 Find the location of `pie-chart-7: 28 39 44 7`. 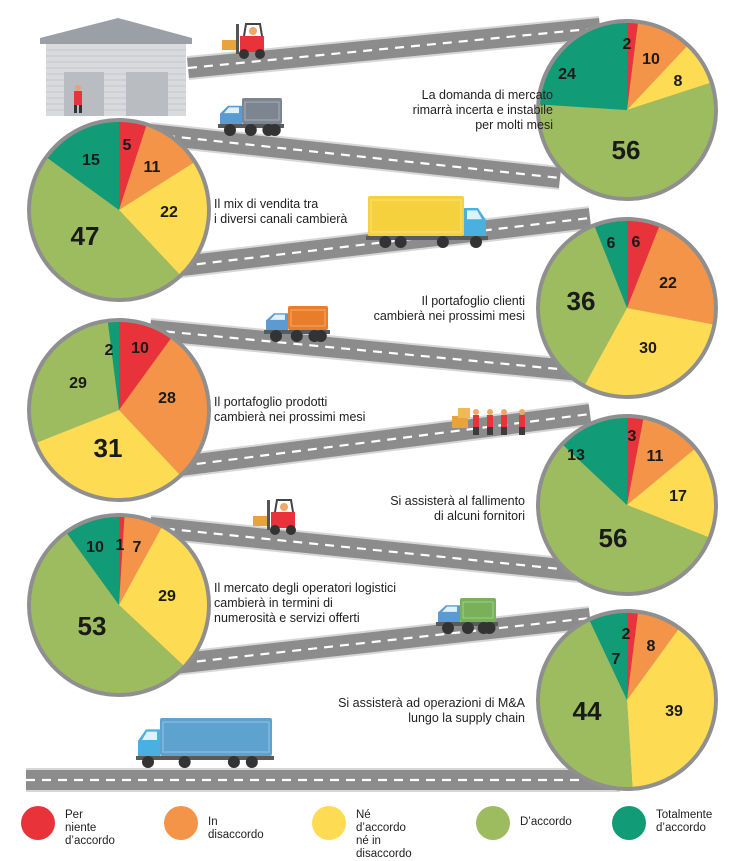

pie-chart-7: 28 39 44 7 is located at coordinates (627, 700).